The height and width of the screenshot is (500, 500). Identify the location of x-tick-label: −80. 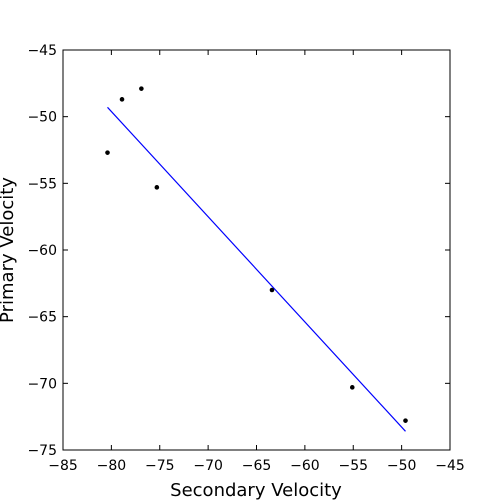
(112, 466).